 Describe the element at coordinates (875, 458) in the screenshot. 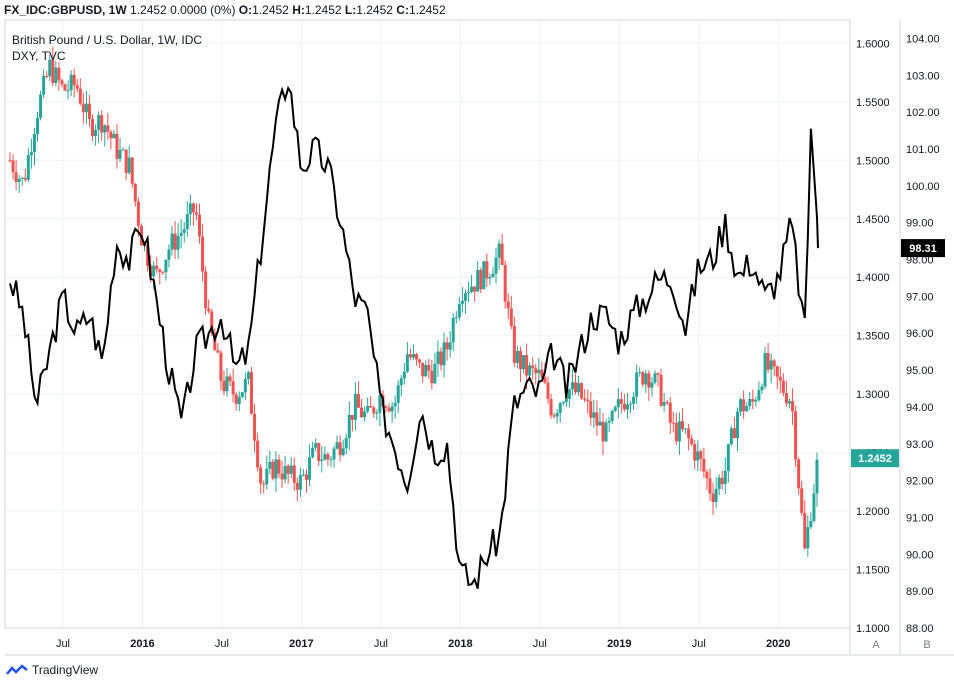

I see `gbpusd-last-tag` at that location.